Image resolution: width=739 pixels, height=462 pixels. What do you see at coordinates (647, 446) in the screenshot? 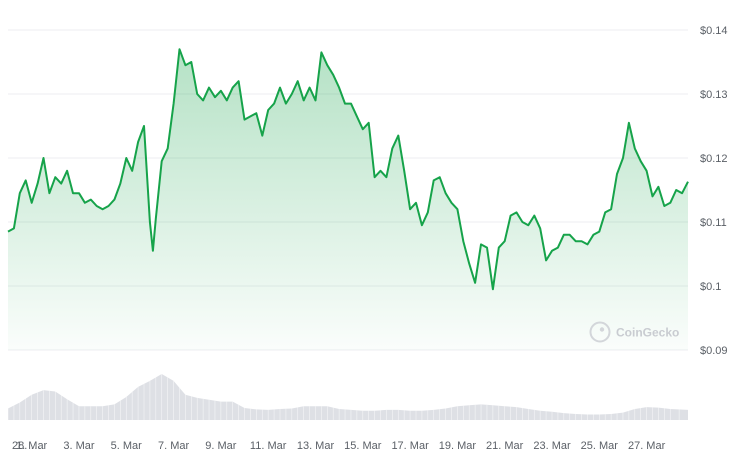
I see `x-tick-label: 27. Mar` at bounding box center [647, 446].